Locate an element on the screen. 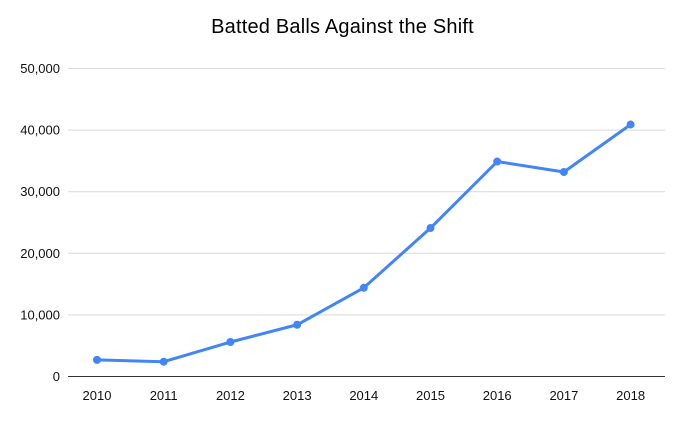  data-point-2013 is located at coordinates (297, 324).